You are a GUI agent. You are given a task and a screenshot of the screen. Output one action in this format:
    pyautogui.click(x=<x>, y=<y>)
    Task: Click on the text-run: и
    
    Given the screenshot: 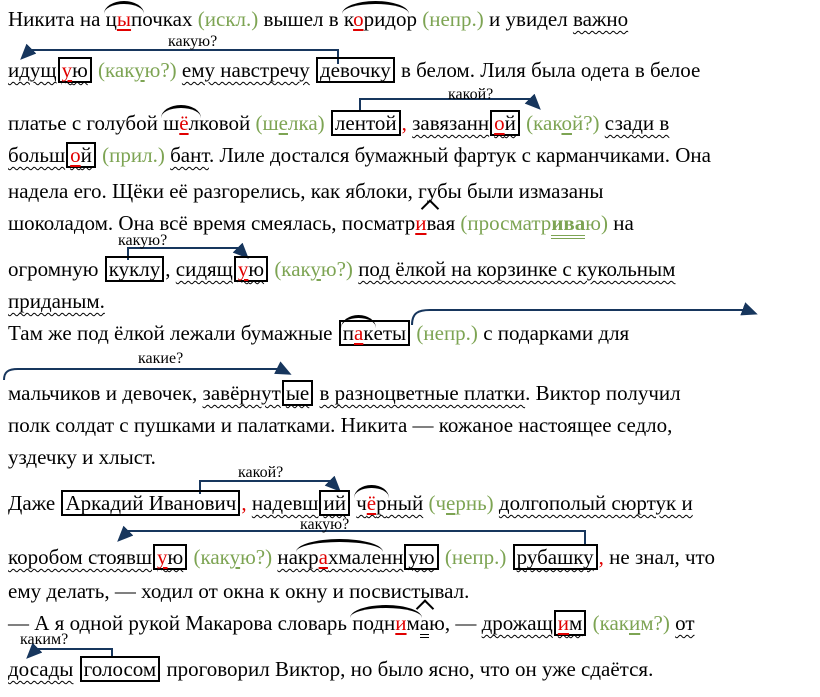 What is the action you would take?
    pyautogui.click(x=635, y=623)
    